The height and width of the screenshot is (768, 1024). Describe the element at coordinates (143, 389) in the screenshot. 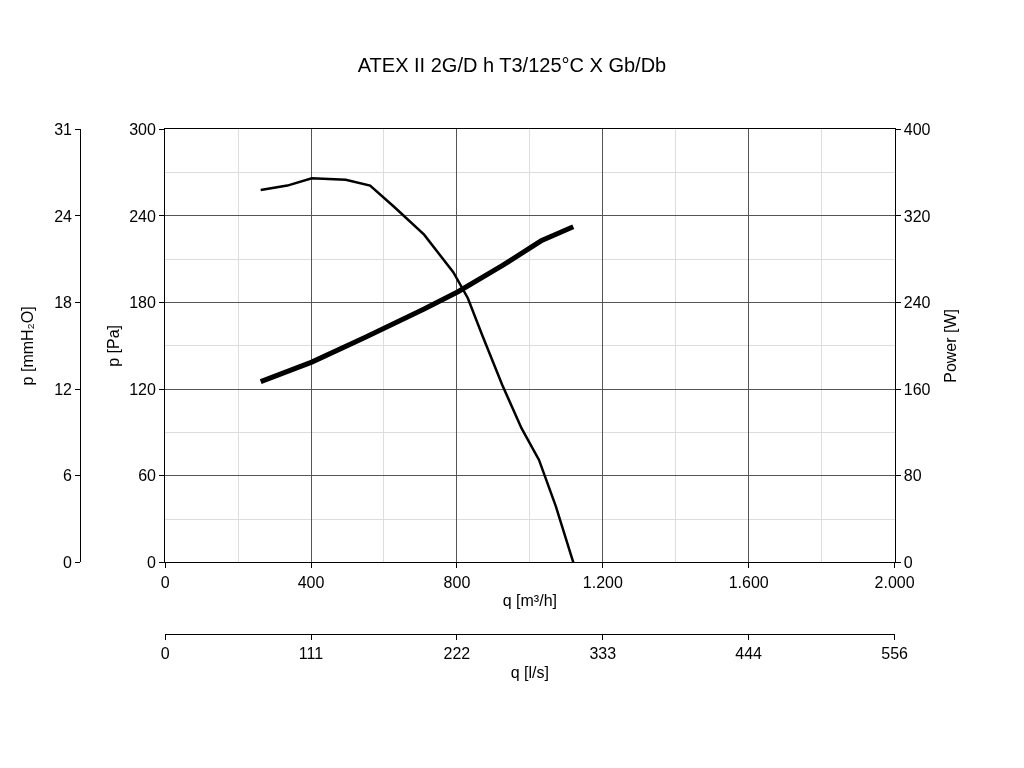

I see `y-tick-label: 120` at that location.